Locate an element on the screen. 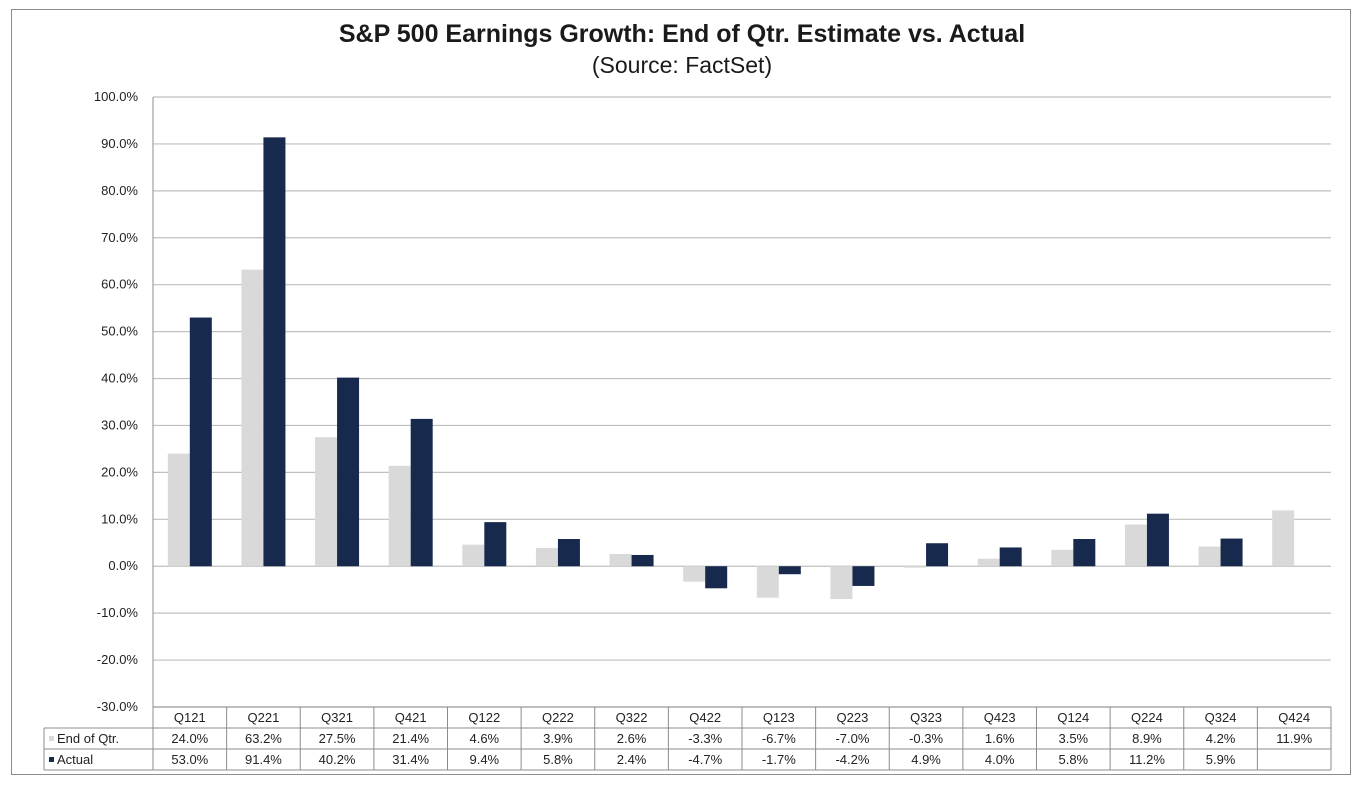 Image resolution: width=1364 pixels, height=791 pixels. data-label: 9.4% is located at coordinates (484, 759).